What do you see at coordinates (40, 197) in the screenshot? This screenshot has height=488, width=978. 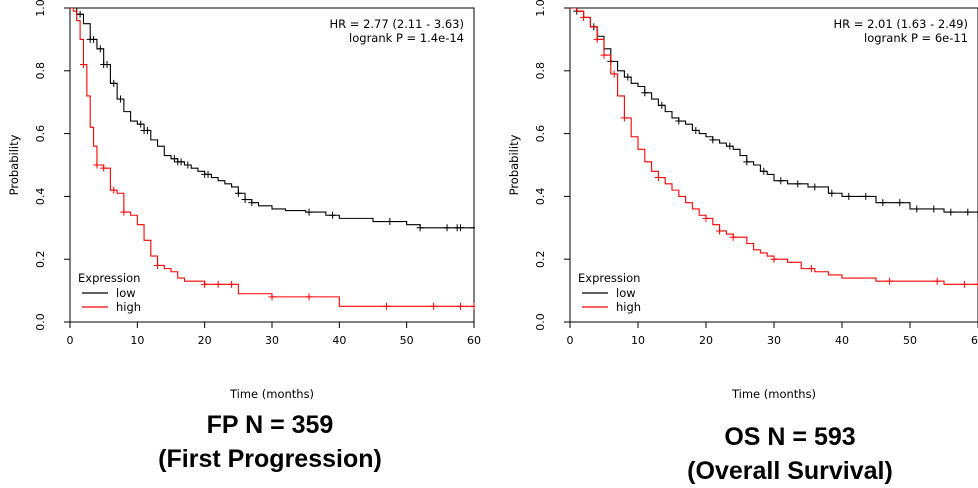 I see `y-tick-label: 0.4` at bounding box center [40, 197].